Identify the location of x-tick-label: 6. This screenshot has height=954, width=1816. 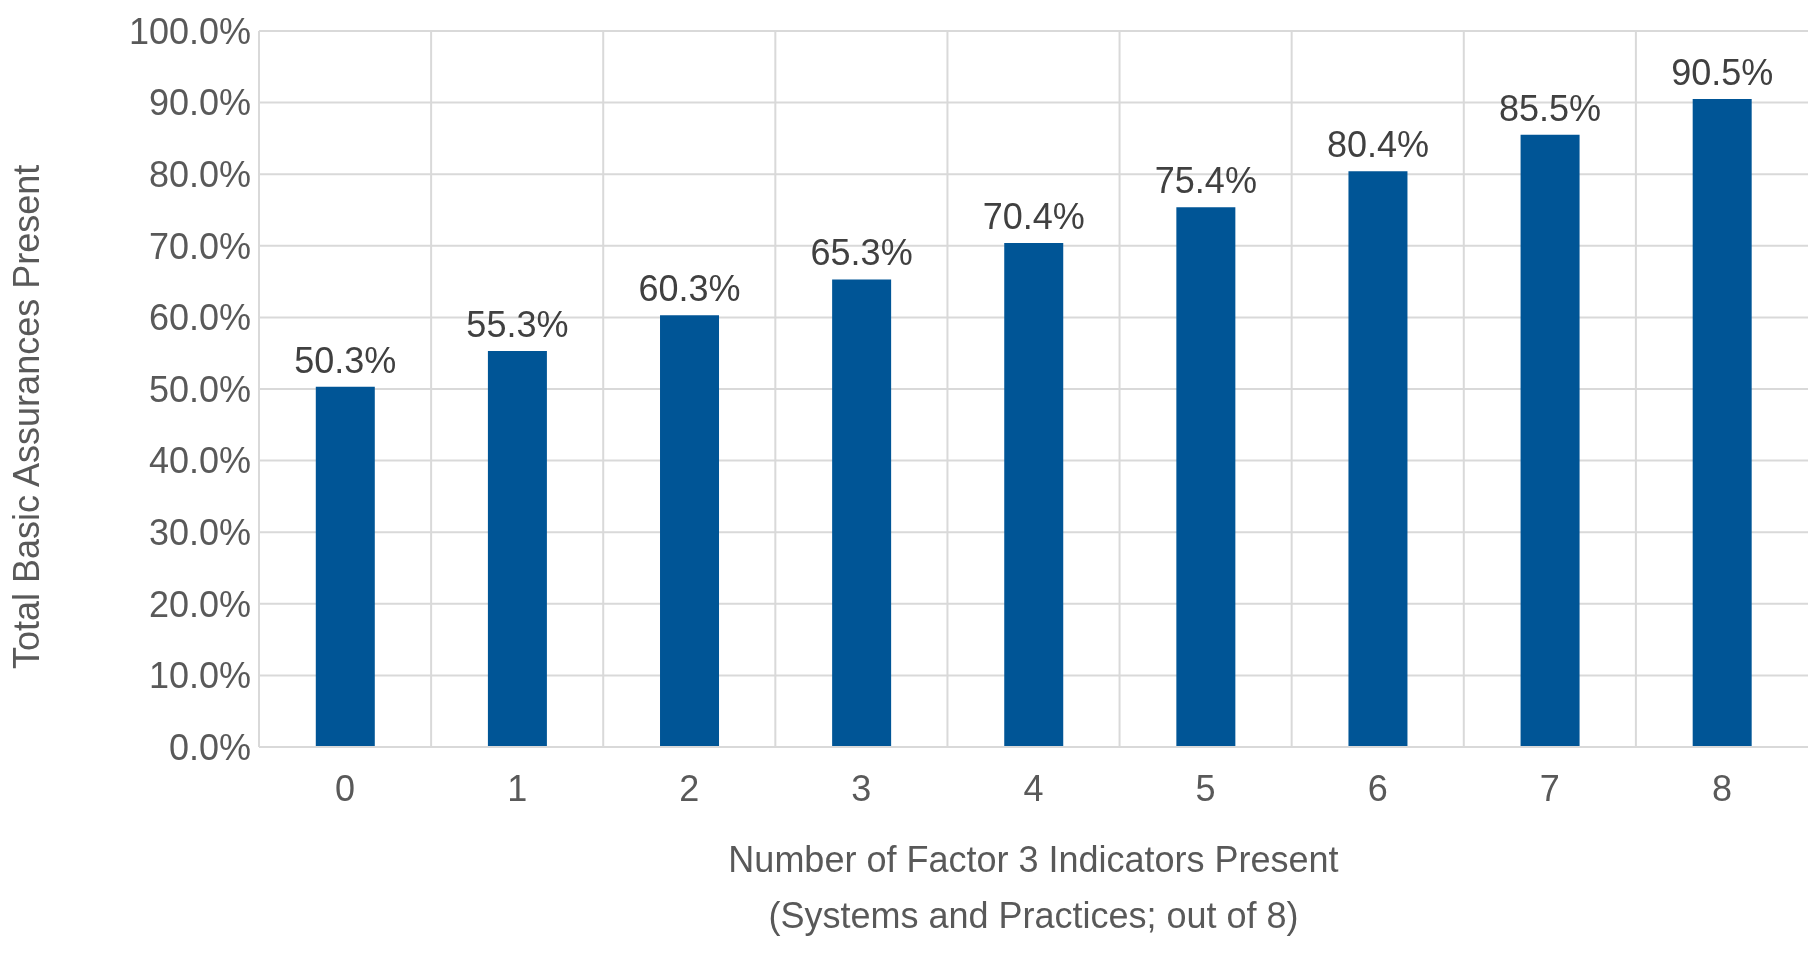
(1377, 788).